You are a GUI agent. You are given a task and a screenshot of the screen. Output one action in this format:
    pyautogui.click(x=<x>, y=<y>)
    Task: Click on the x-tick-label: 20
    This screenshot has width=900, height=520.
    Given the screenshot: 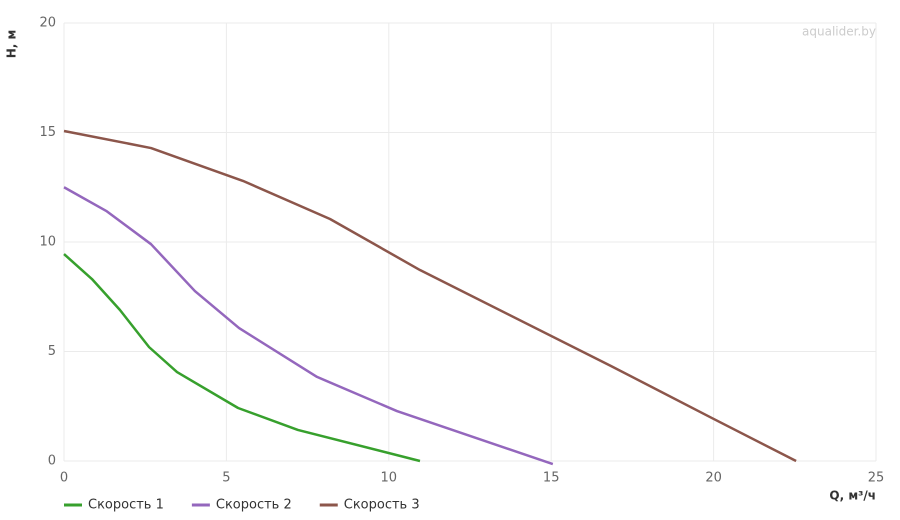 What is the action you would take?
    pyautogui.click(x=713, y=478)
    